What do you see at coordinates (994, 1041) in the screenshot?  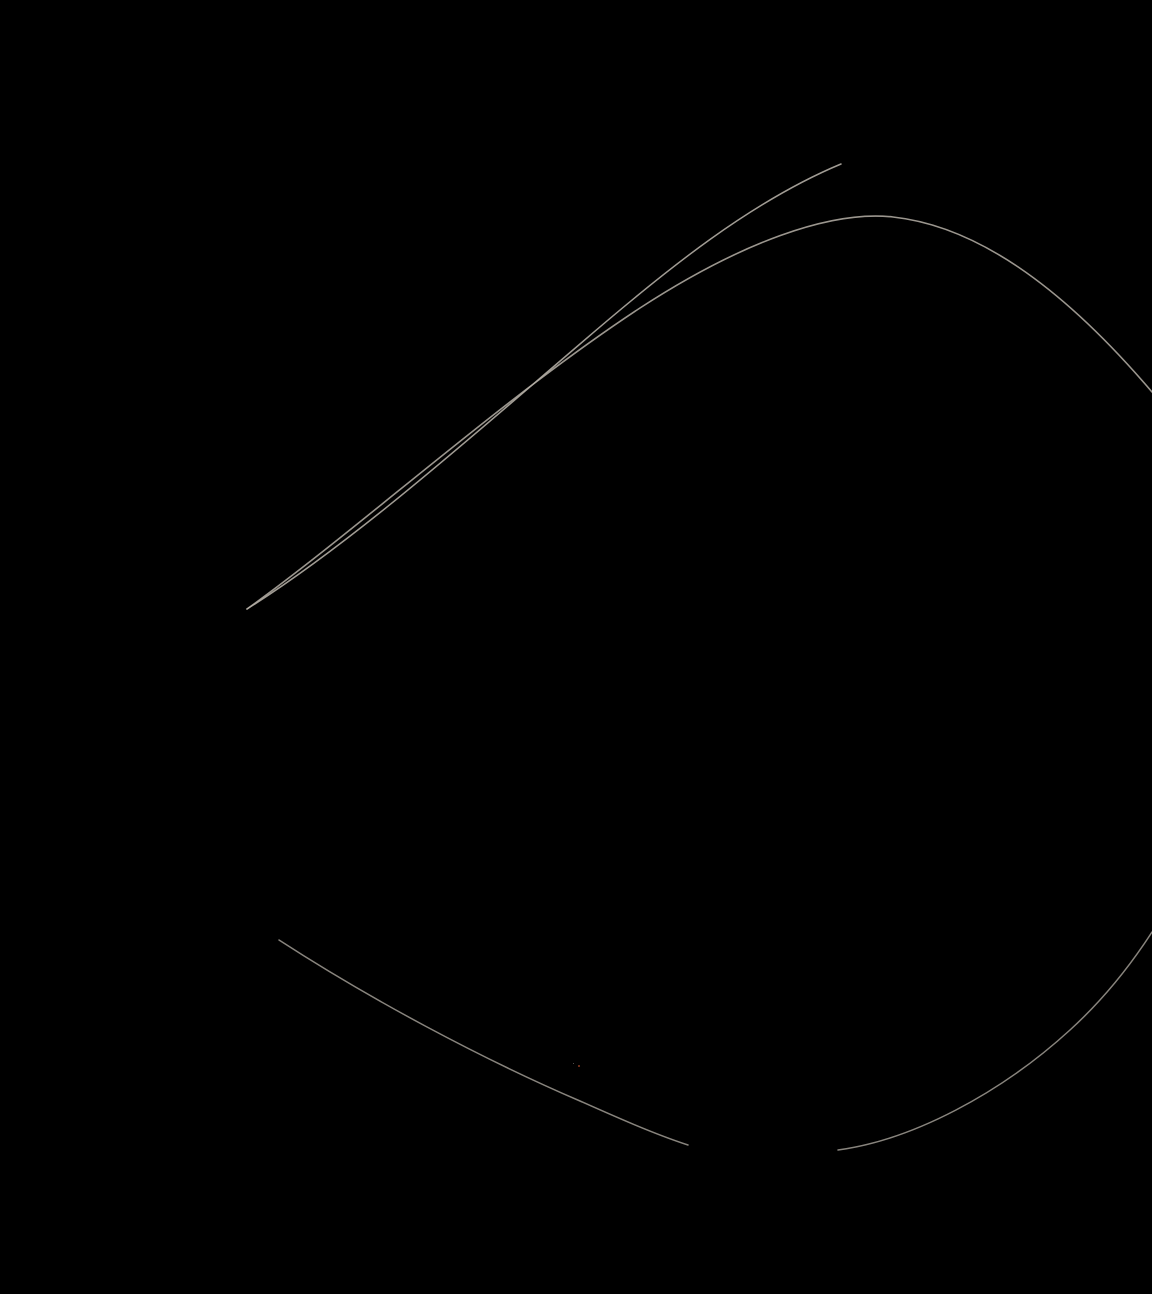 I see `lower-arc-right-path` at bounding box center [994, 1041].